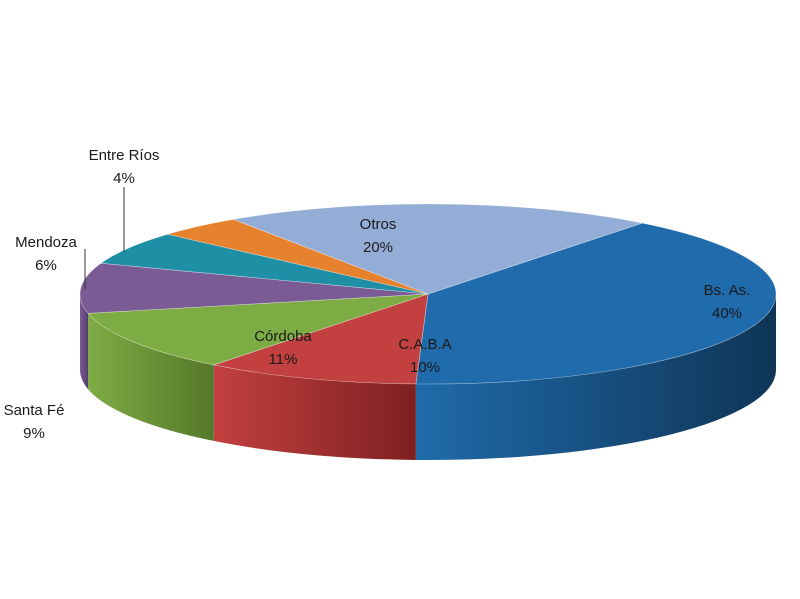 This screenshot has height=599, width=800. What do you see at coordinates (46, 265) in the screenshot?
I see `slice-value-4: 6%` at bounding box center [46, 265].